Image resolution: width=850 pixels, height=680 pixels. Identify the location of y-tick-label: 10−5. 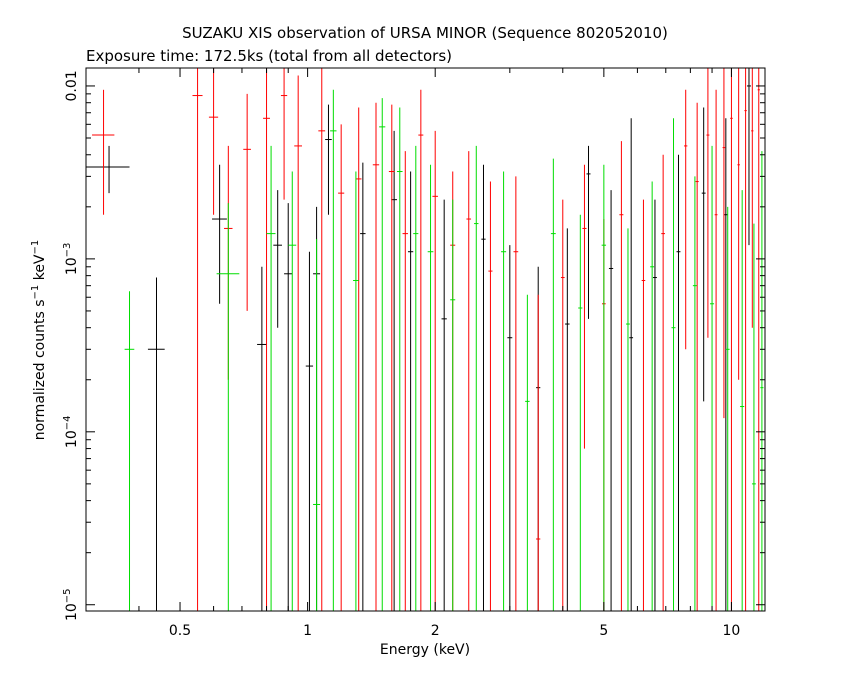
(71, 604).